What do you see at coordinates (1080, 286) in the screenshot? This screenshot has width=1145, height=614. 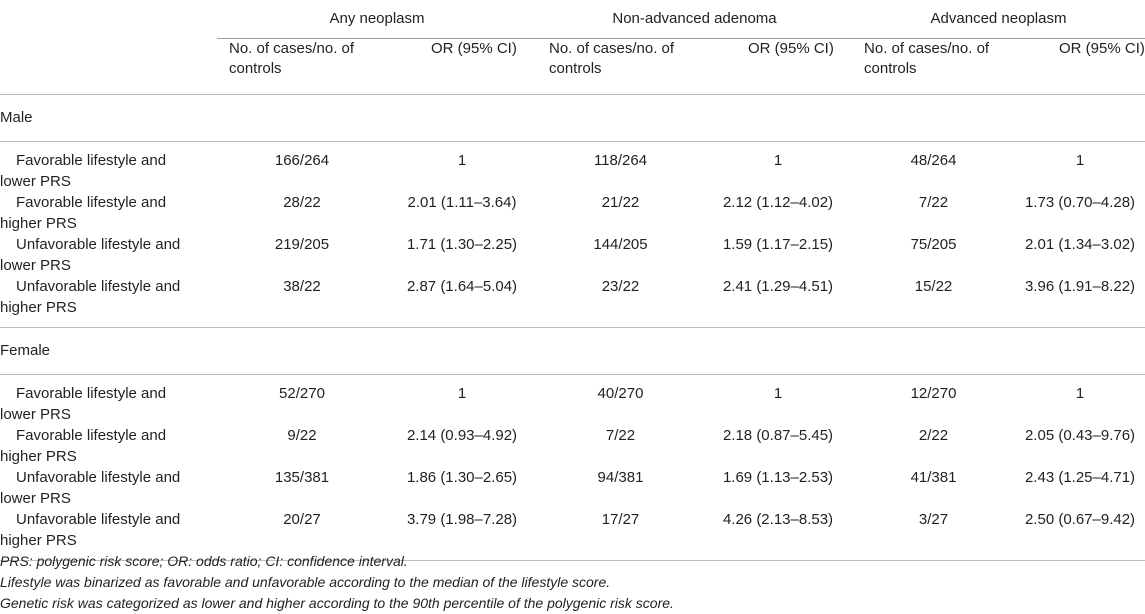 I see `cell-adv-or: 3.96 (1.91–8.22)` at bounding box center [1080, 286].